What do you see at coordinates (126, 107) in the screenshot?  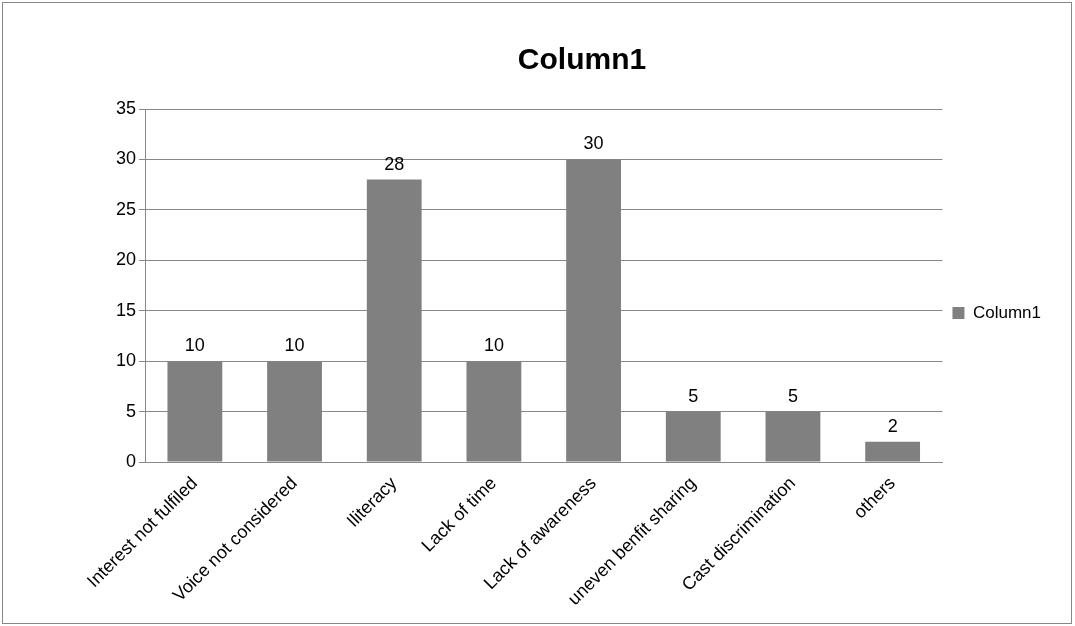 I see `y-tick-label: 35` at bounding box center [126, 107].